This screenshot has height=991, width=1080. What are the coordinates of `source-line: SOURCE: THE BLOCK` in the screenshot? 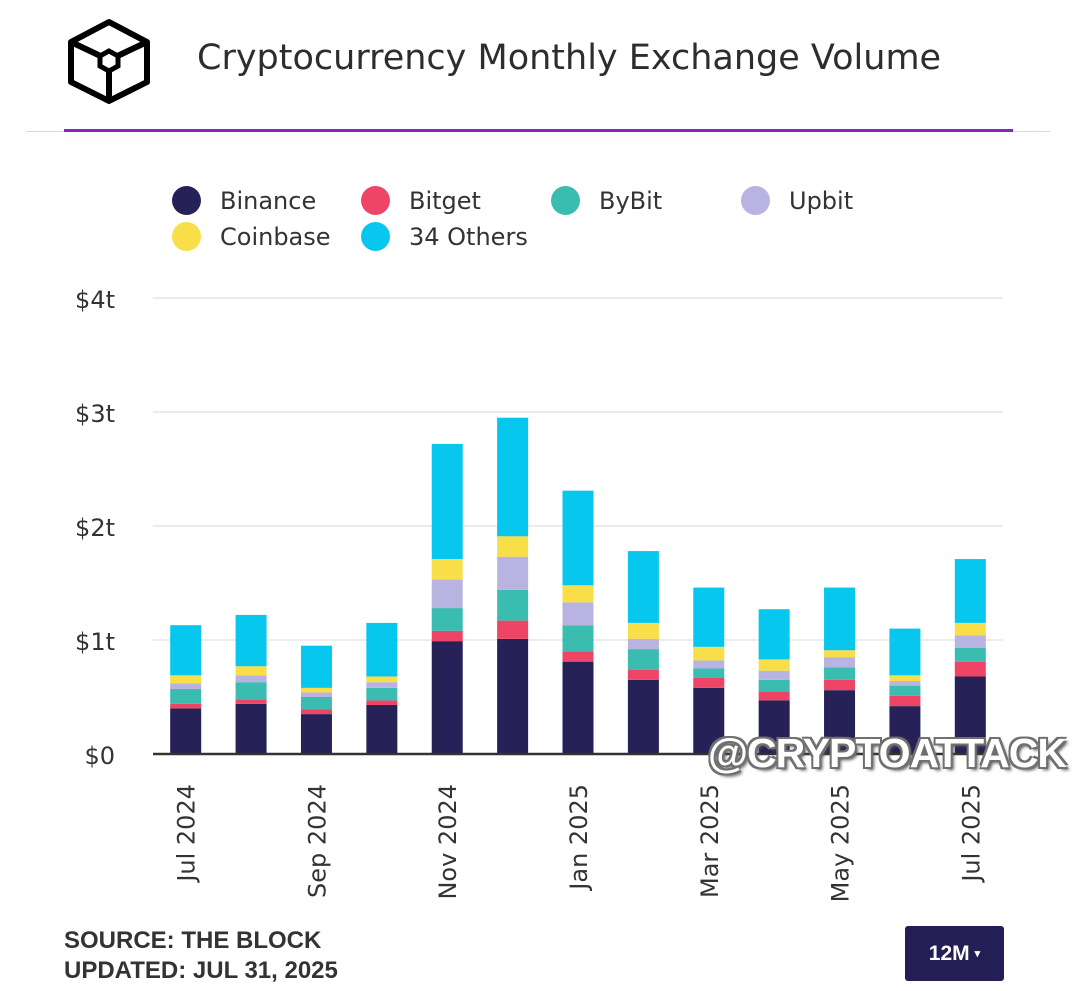 It's located at (193, 940).